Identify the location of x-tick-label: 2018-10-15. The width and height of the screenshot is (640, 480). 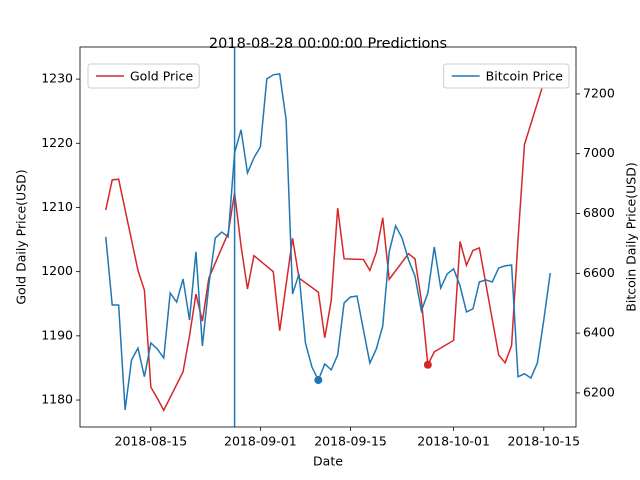
(543, 441).